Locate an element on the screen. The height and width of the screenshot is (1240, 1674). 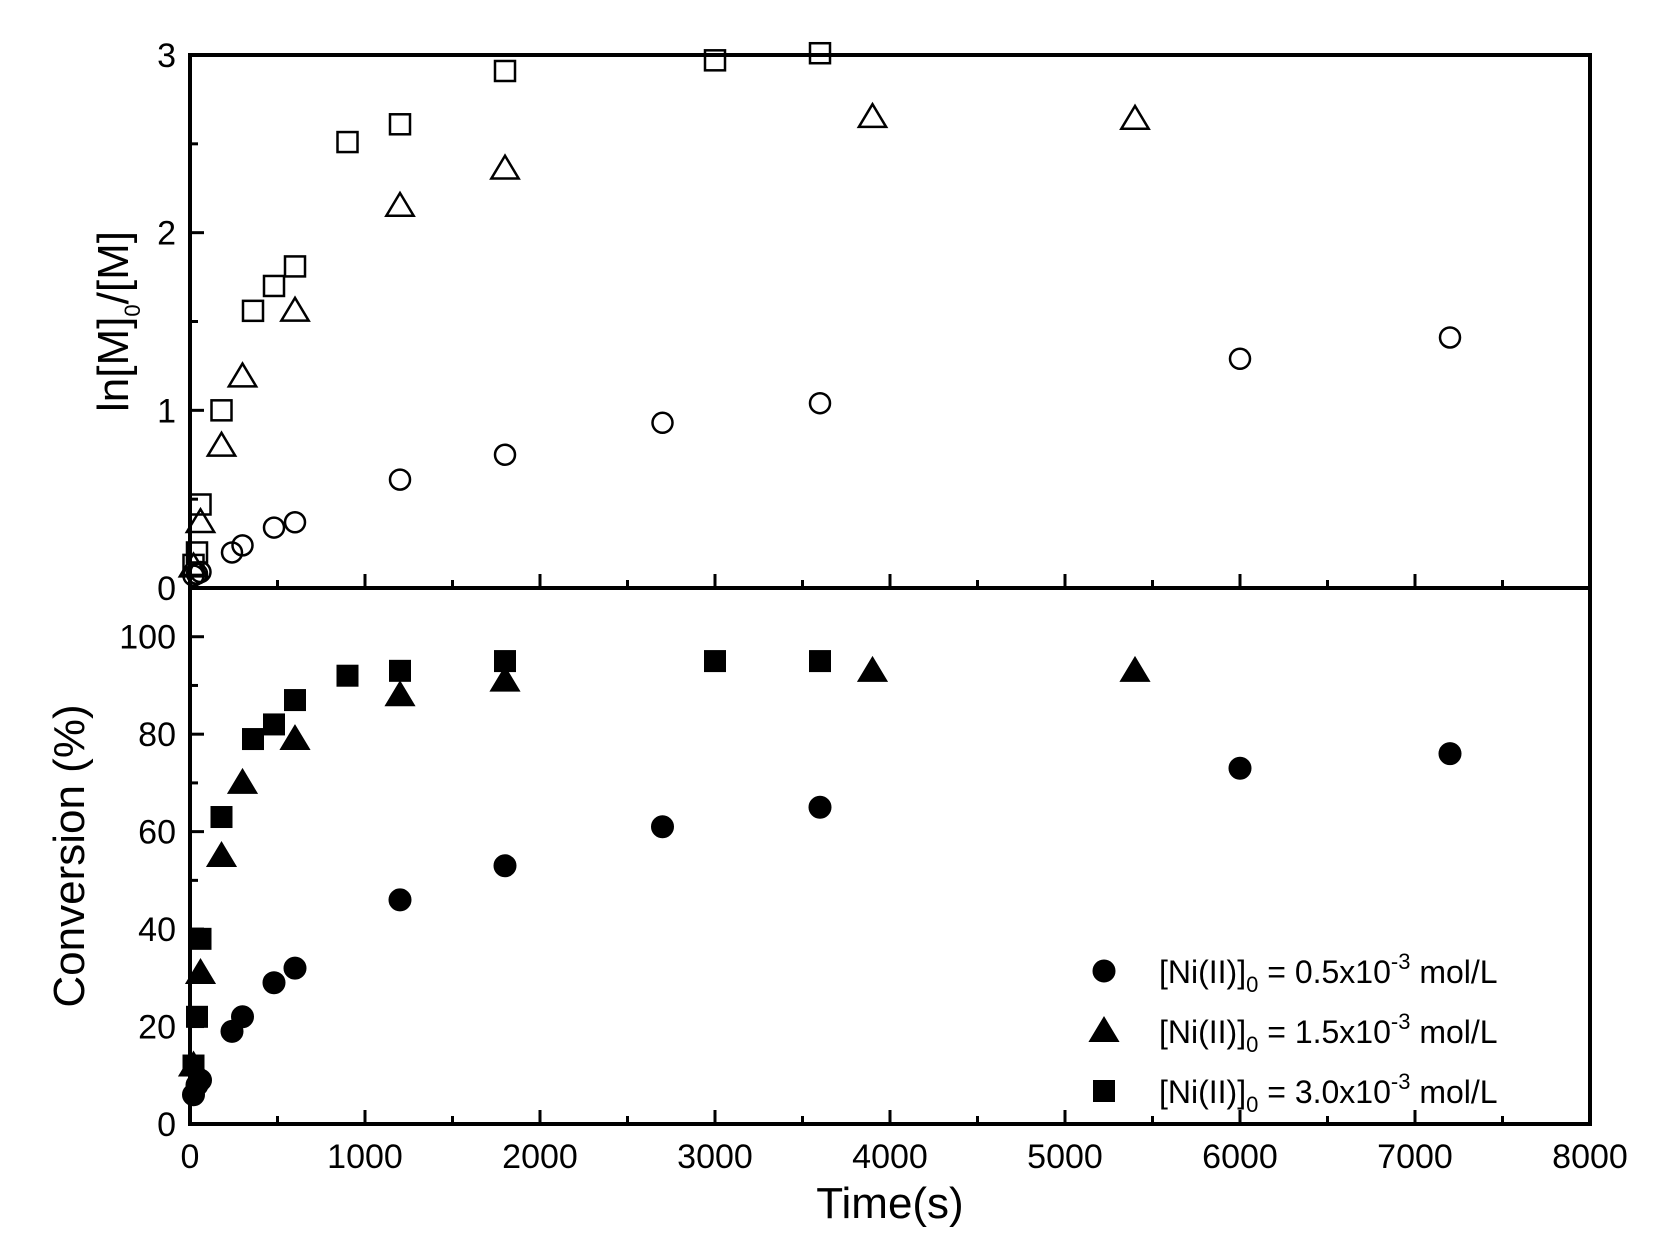
x-tick-label: 8000 is located at coordinates (1590, 1157).